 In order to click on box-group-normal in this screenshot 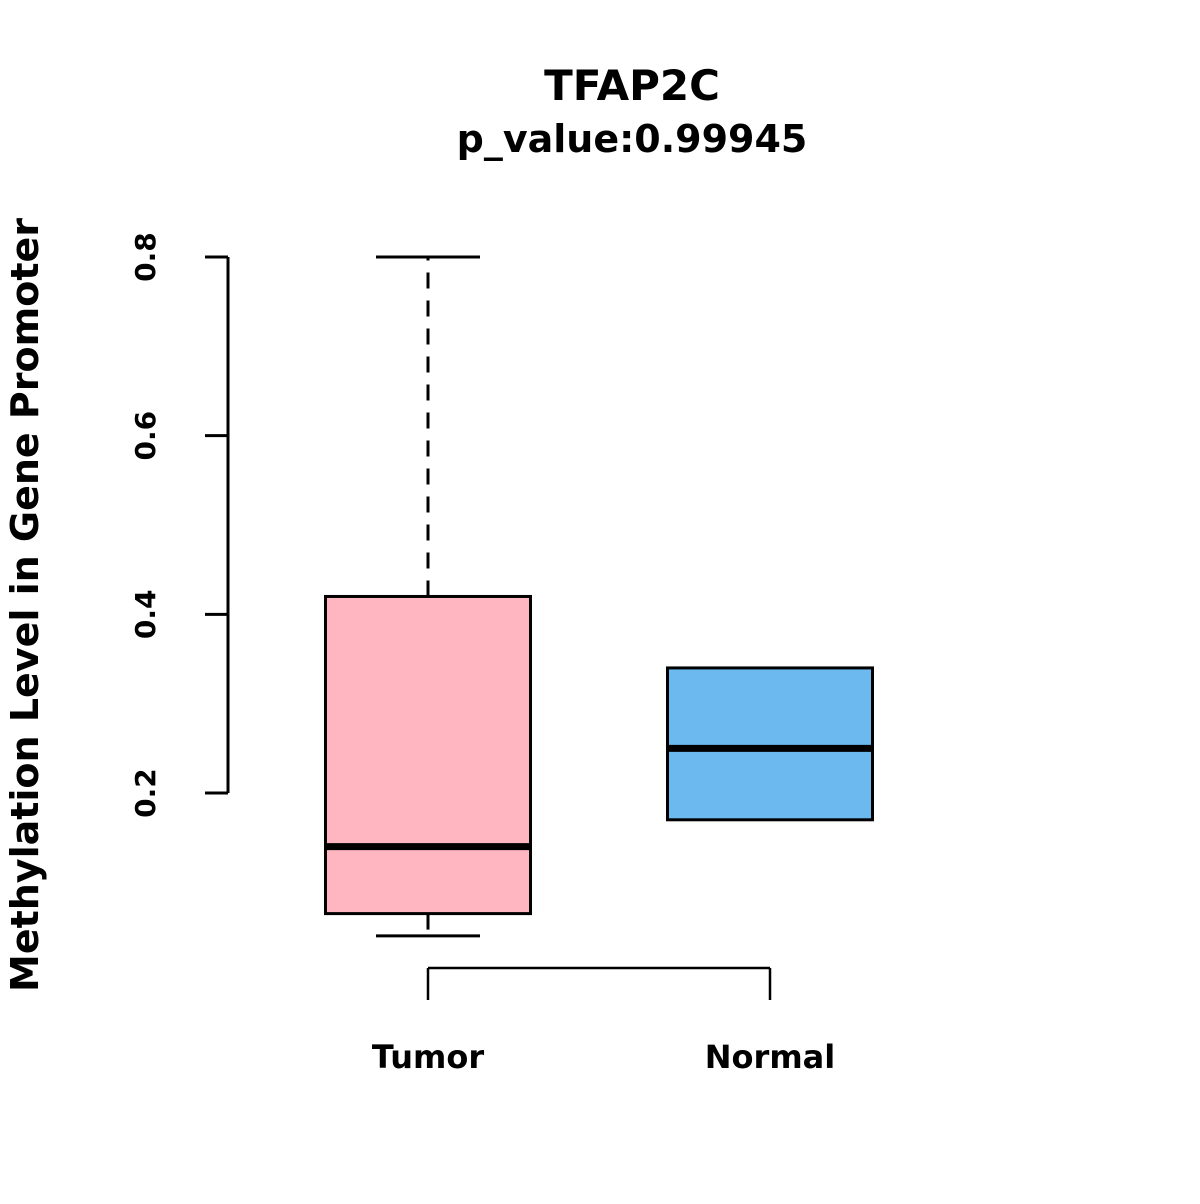, I will do `click(770, 744)`.